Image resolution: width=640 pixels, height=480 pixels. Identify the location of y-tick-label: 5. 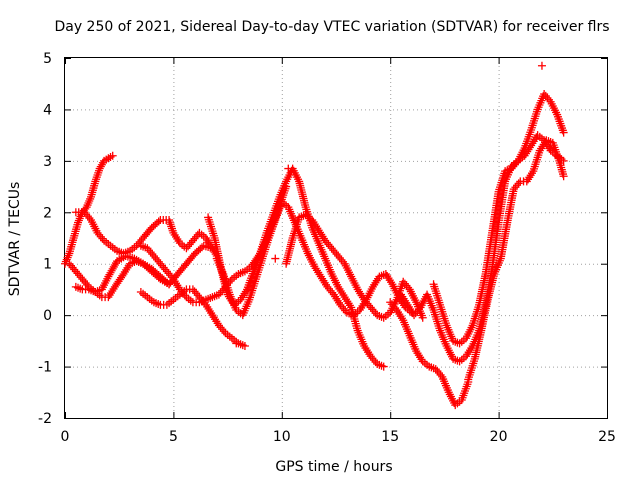
(47, 59).